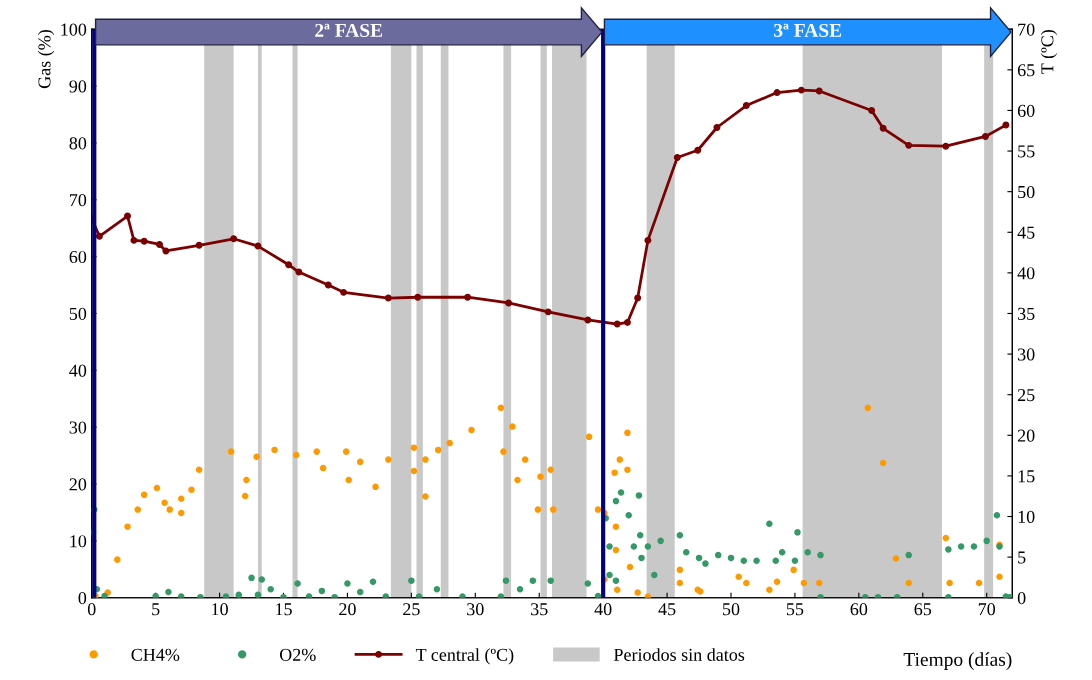  I want to click on y2-tick-label: 10, so click(1026, 516).